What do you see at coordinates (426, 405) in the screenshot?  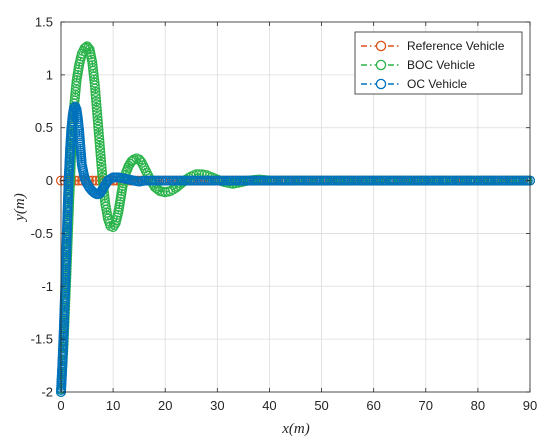 I see `x-tick-label: 70` at bounding box center [426, 405].